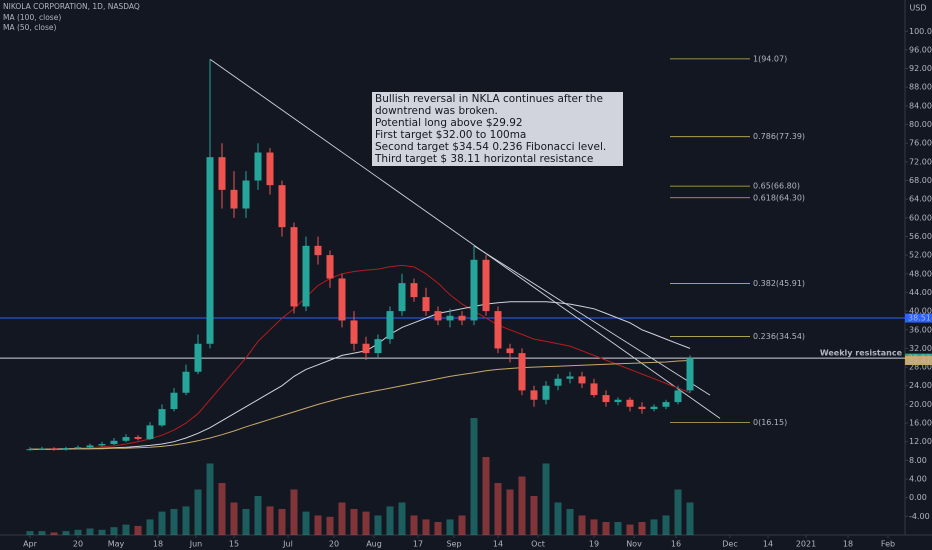 Image resolution: width=932 pixels, height=550 pixels. I want to click on y-tick-label: 76.00, so click(920, 143).